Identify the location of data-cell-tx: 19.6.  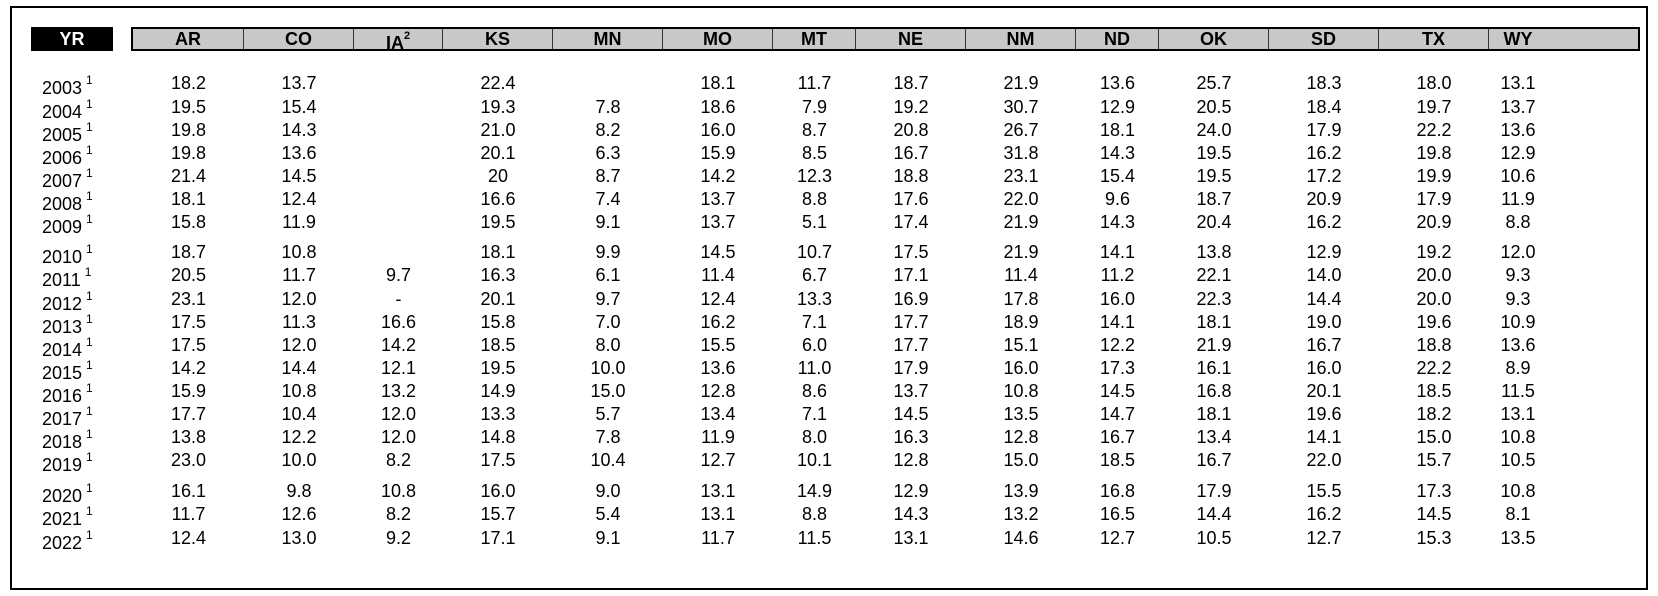
(1434, 322).